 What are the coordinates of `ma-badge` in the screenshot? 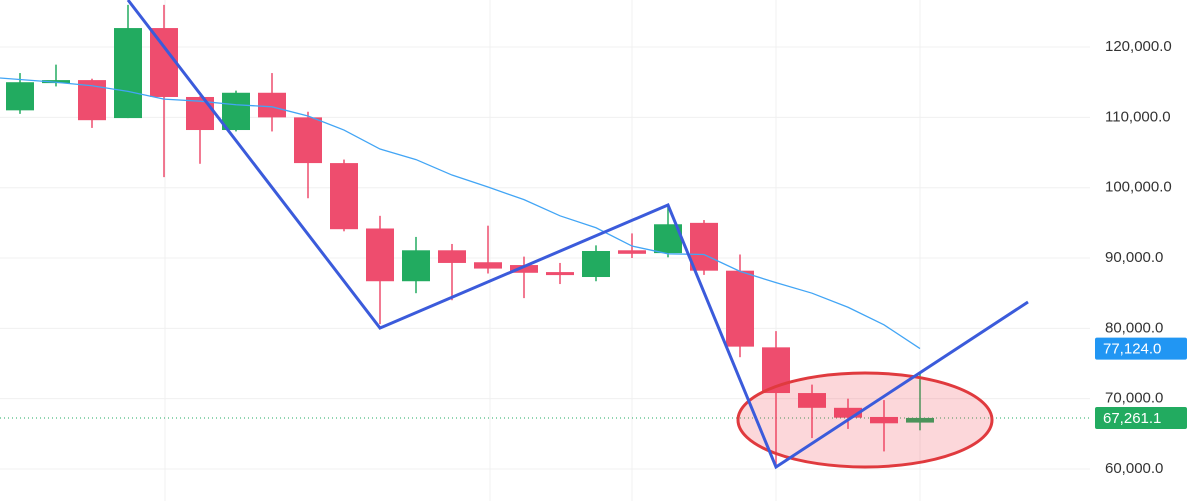 It's located at (1141, 348).